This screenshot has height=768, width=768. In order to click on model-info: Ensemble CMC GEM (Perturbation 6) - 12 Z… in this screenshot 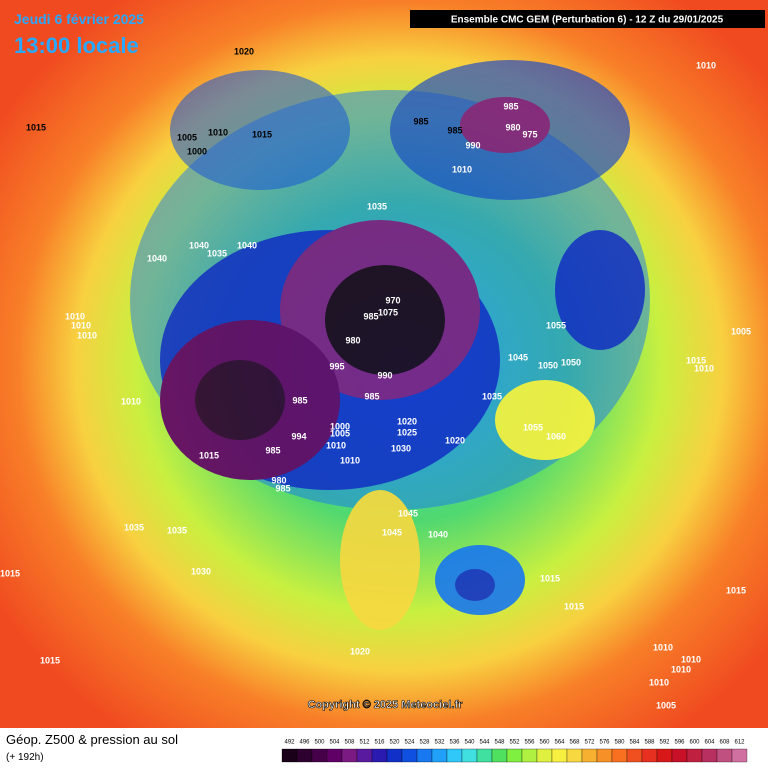, I will do `click(587, 20)`.